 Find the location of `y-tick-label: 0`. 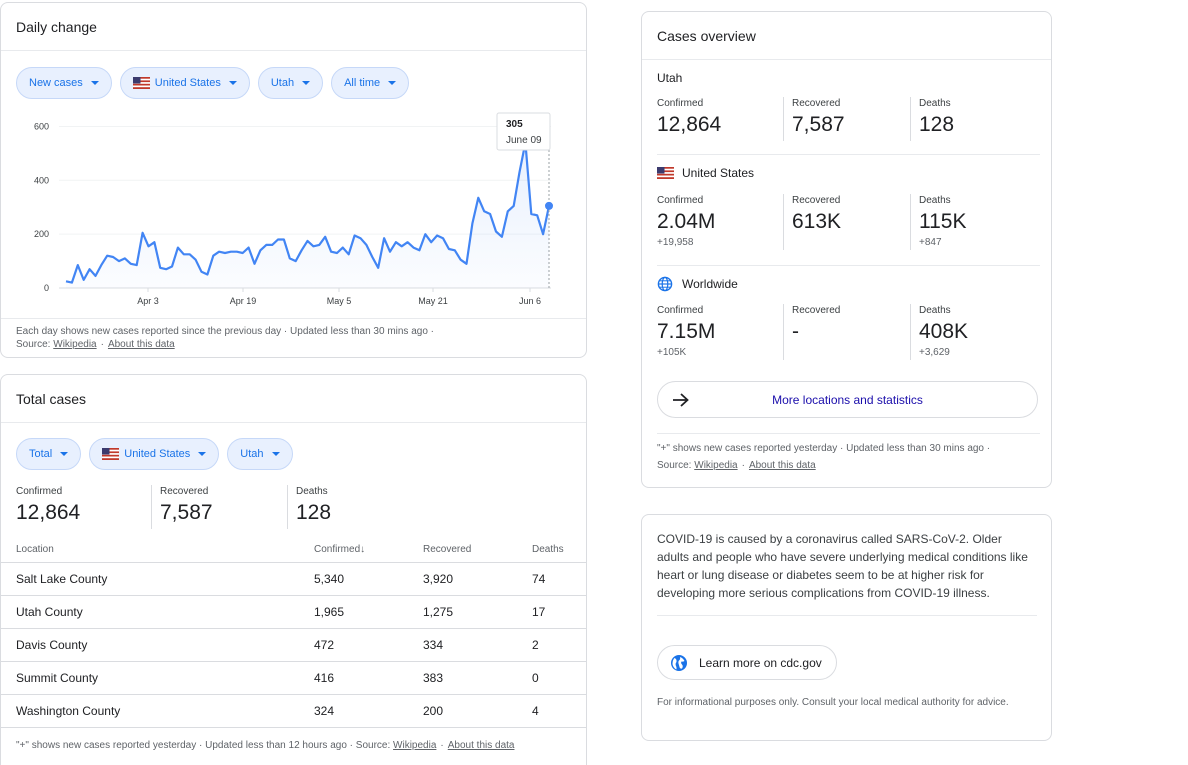

y-tick-label: 0 is located at coordinates (46, 288).